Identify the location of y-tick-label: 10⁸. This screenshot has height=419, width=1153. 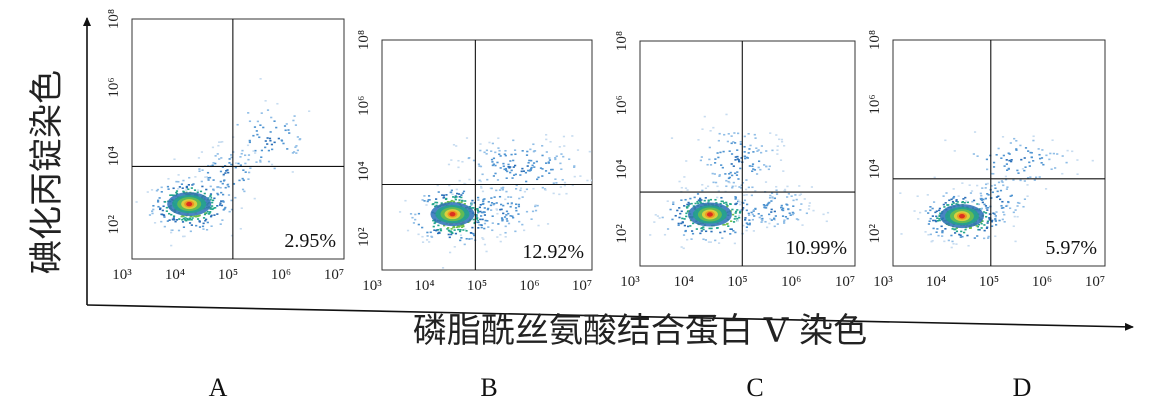
(875, 40).